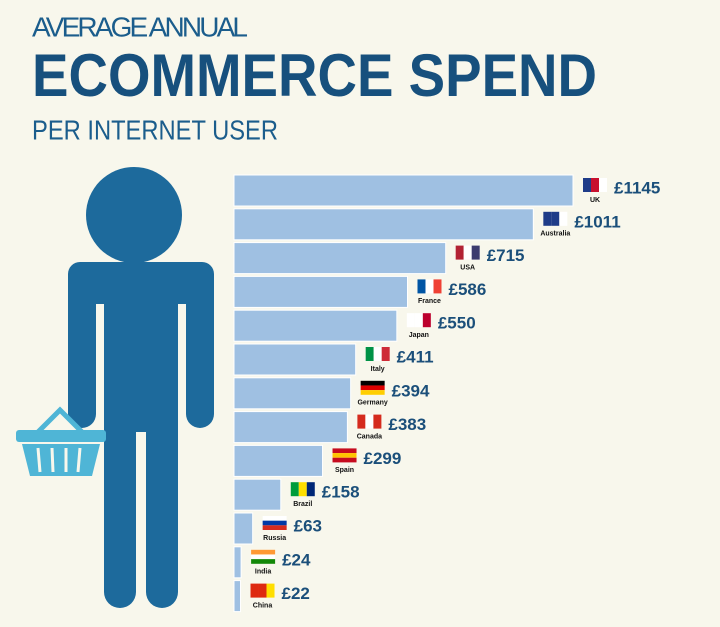  I want to click on value-label: £24, so click(296, 559).